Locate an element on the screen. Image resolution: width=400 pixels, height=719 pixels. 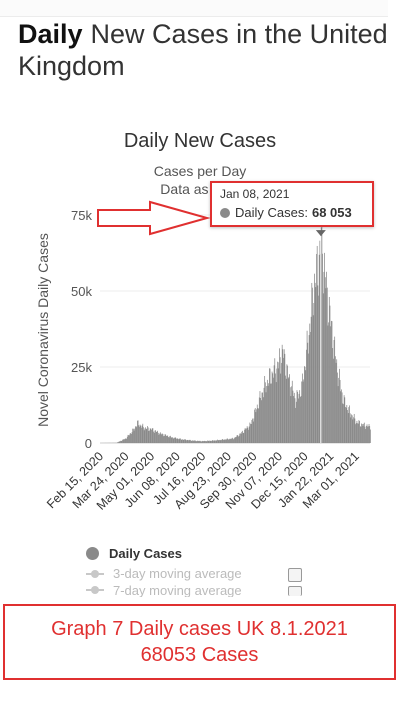
toggle-7day-checkbox is located at coordinates (295, 591).